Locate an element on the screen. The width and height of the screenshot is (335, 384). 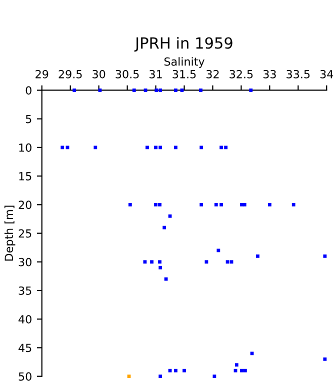
y-axis-title: Depth [m] is located at coordinates (10, 233).